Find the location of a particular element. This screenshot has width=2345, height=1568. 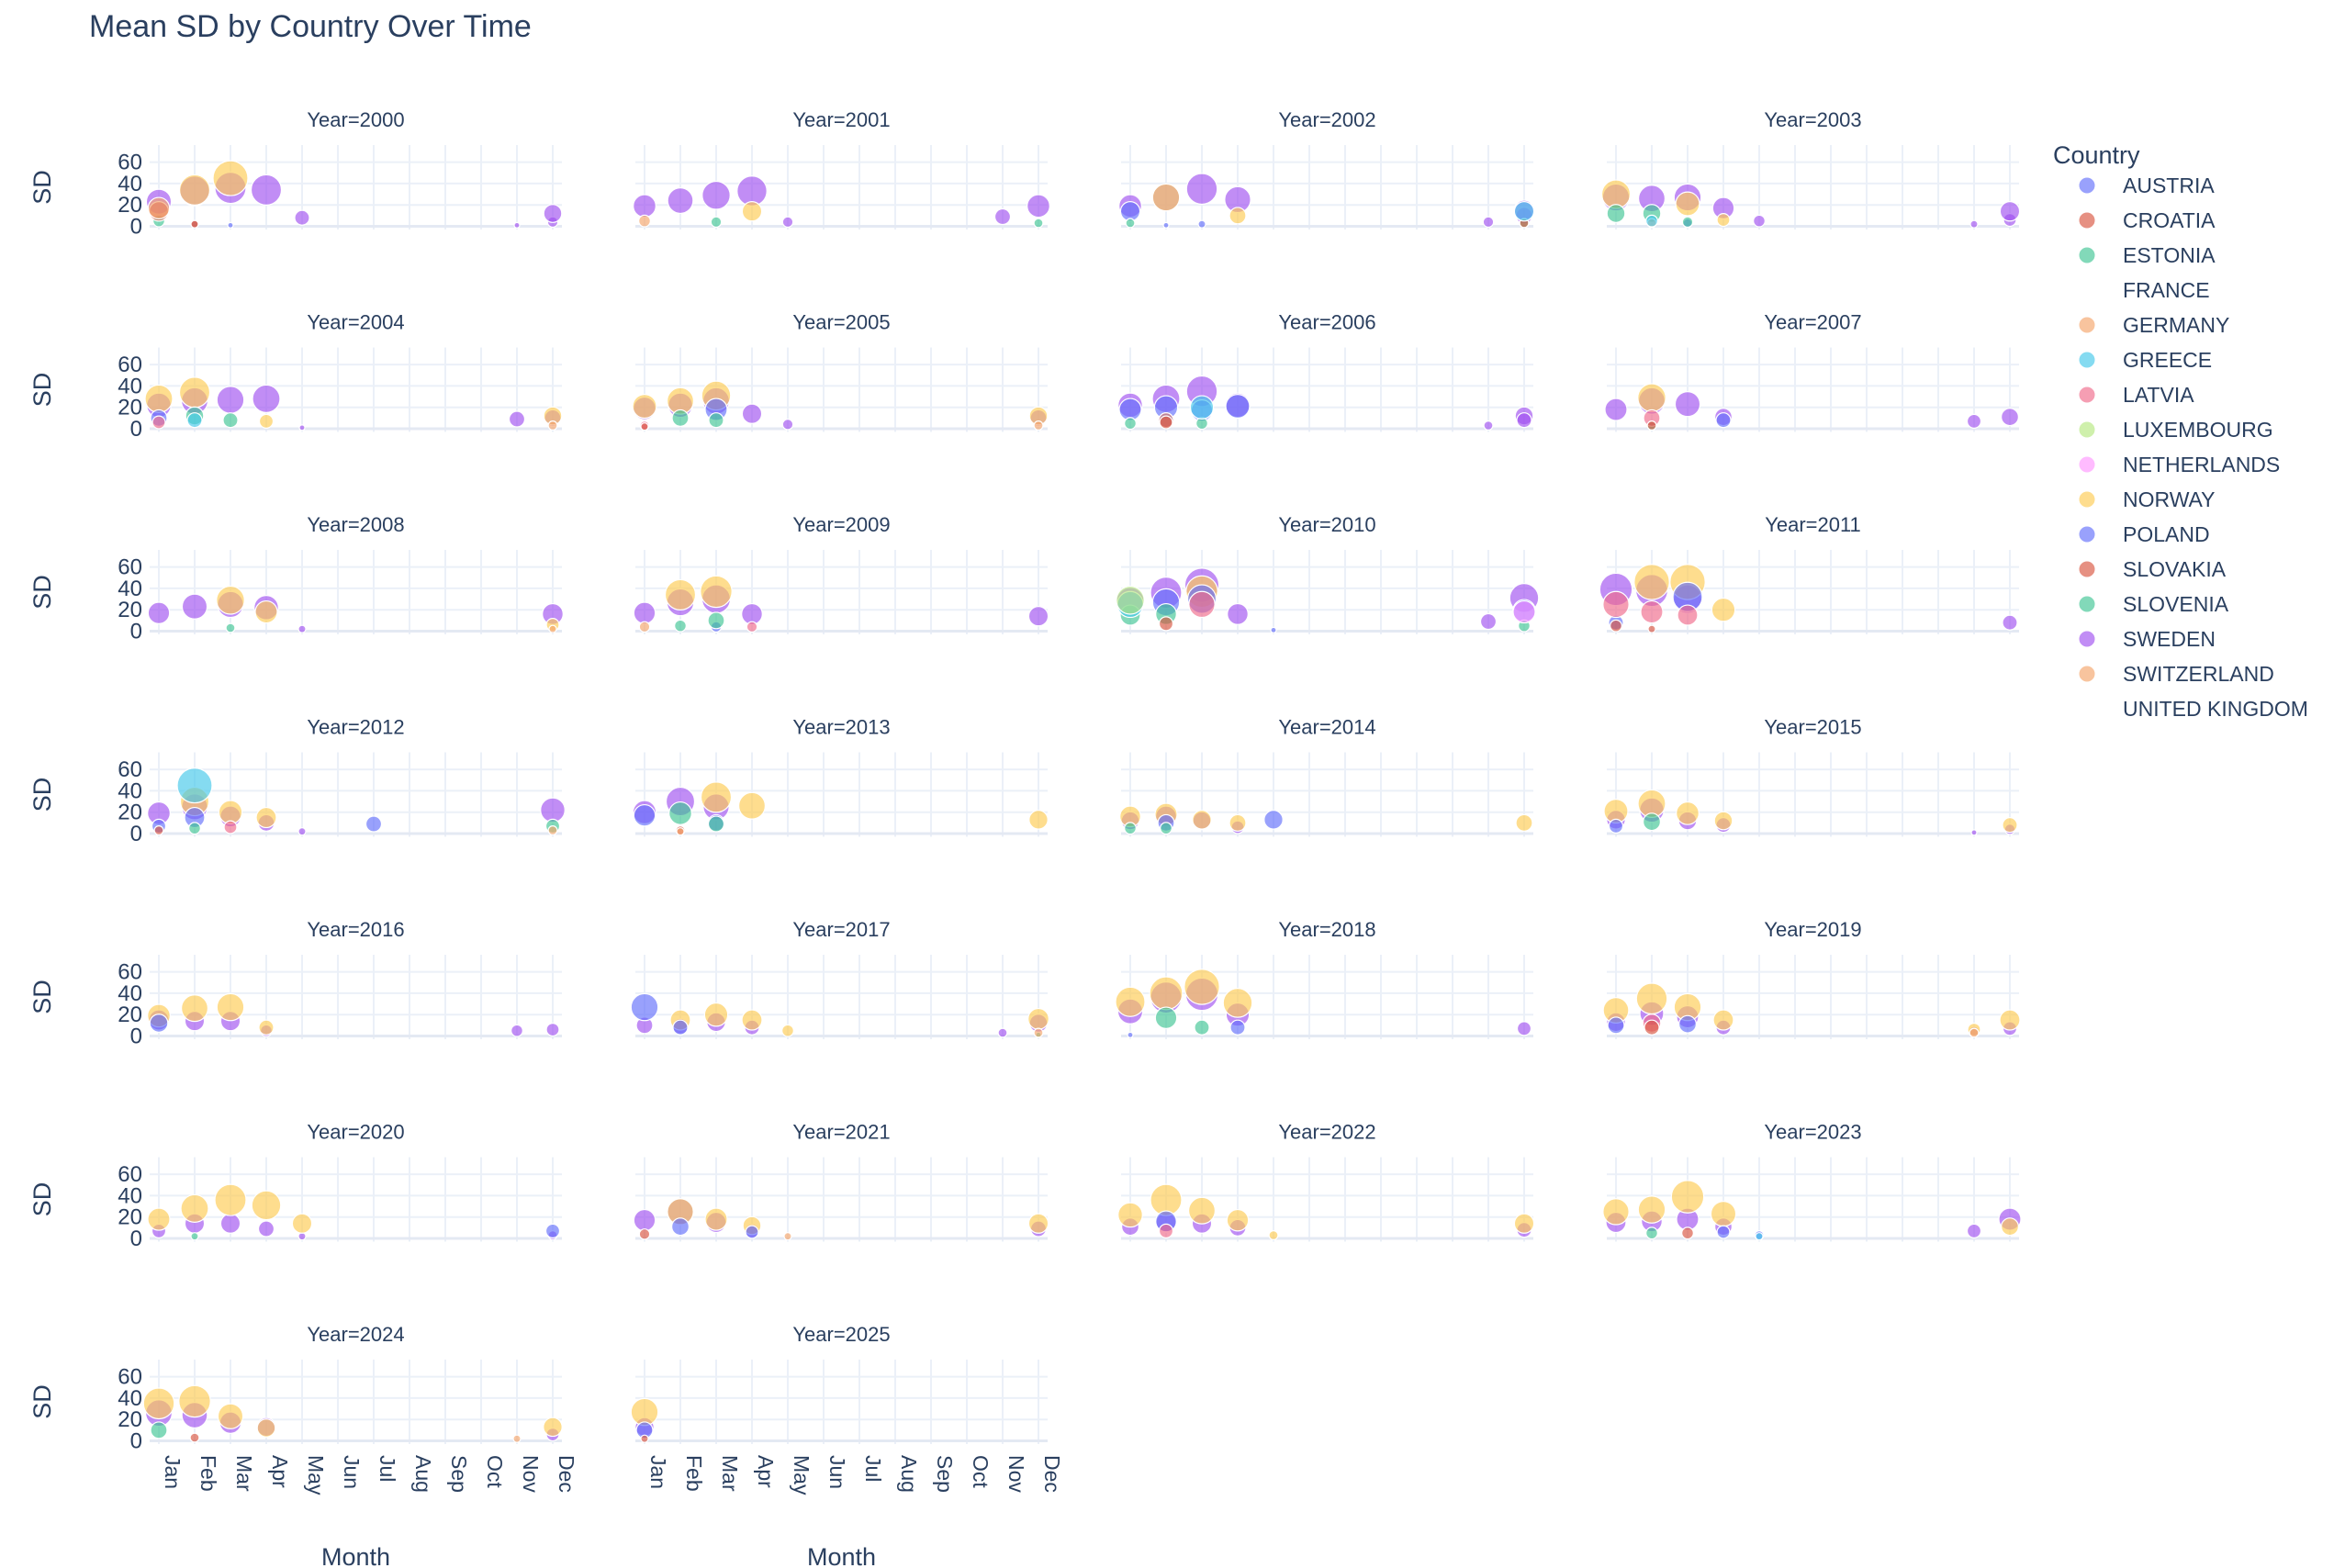

facet-title: Year=2001 is located at coordinates (841, 119).